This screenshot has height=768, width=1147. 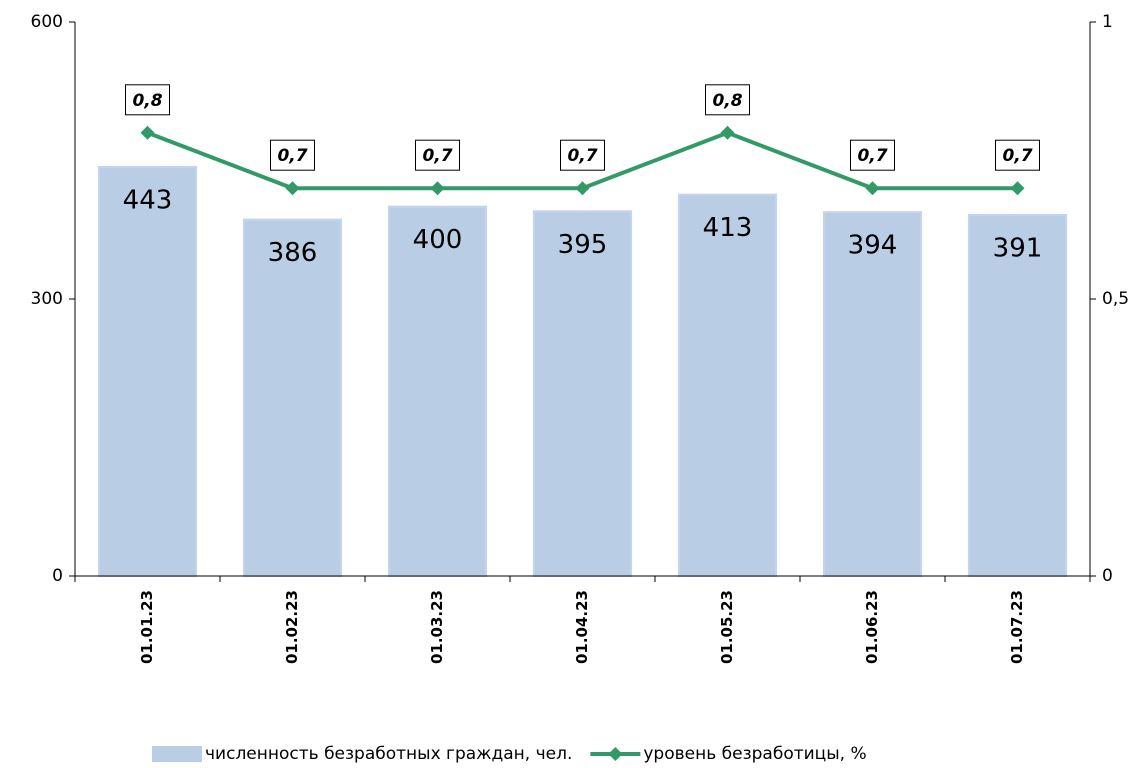 I want to click on y2-tick-label: 1, so click(x=1107, y=22).